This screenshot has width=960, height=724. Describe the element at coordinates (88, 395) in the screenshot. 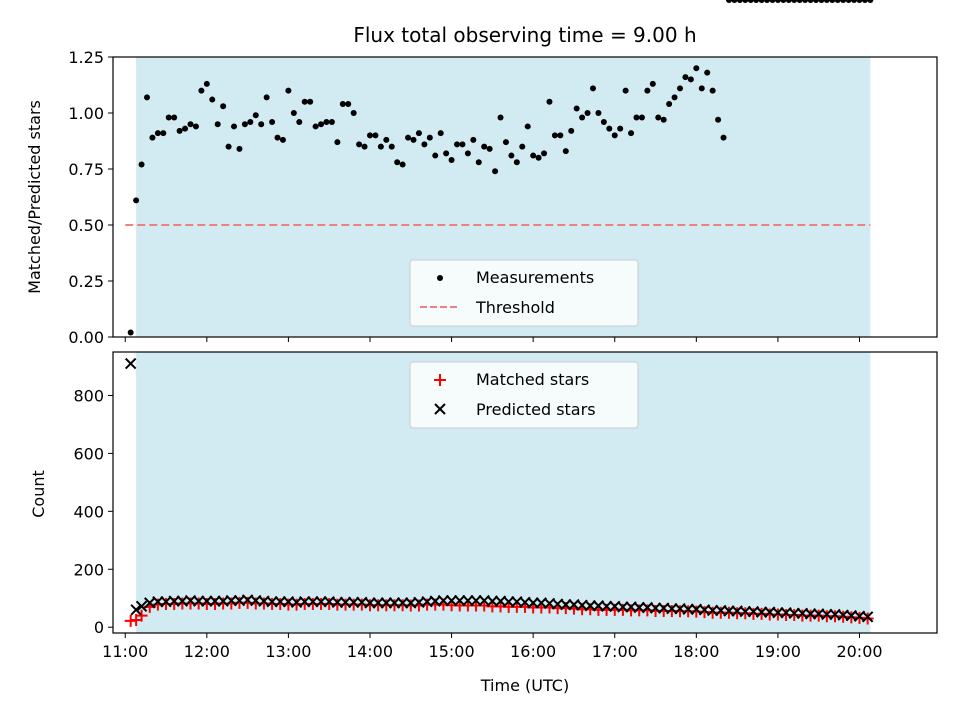

I see `bottom-y-tick-label: 800` at that location.